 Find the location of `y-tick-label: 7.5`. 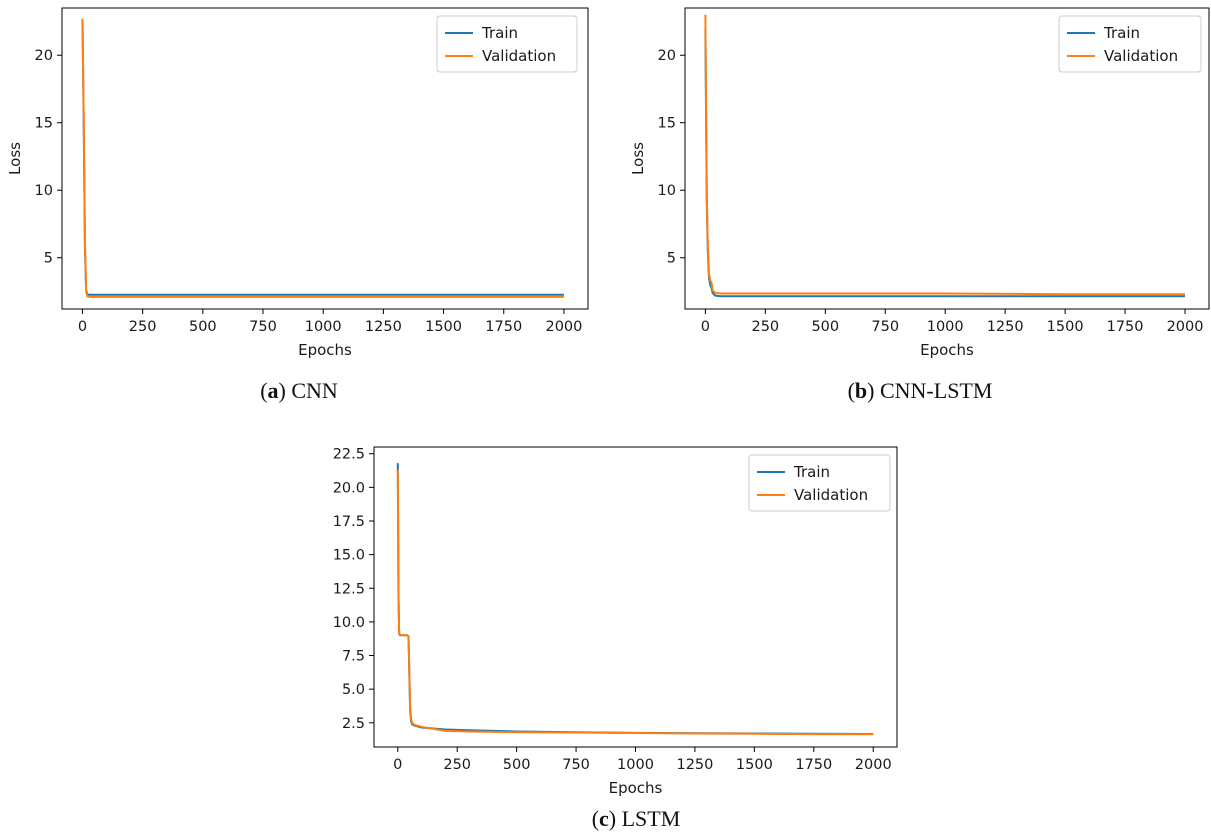

y-tick-label: 7.5 is located at coordinates (353, 657).